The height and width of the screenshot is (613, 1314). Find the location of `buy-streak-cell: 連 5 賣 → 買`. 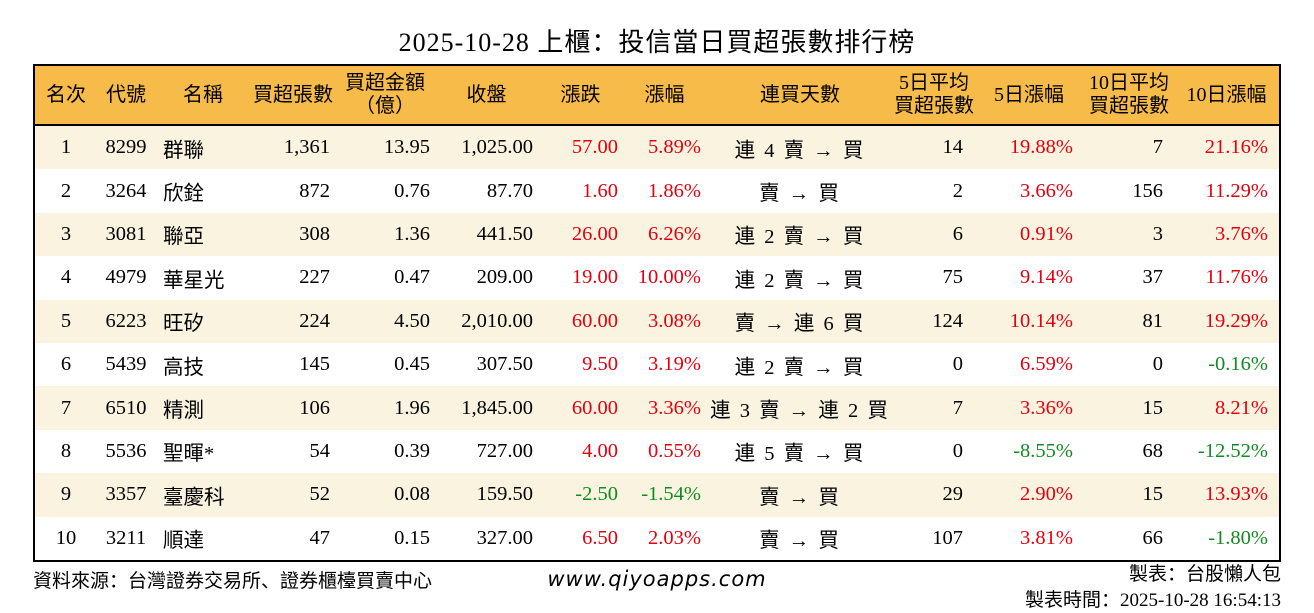

buy-streak-cell: 連 5 賣 → 買 is located at coordinates (800, 454).